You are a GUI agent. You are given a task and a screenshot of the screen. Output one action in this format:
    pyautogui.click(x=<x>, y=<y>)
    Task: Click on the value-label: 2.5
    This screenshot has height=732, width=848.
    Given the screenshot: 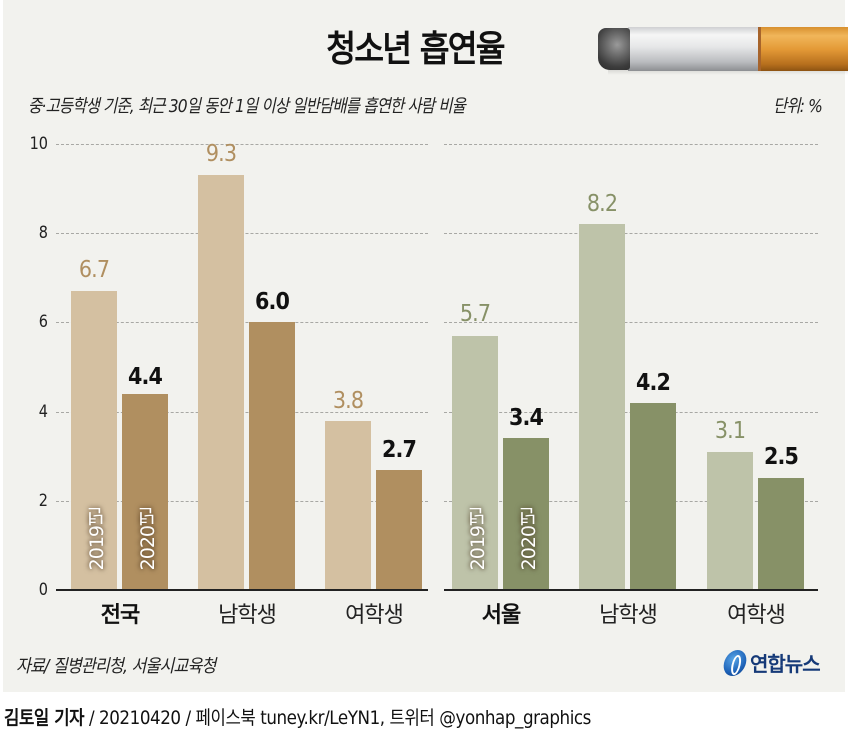 What is the action you would take?
    pyautogui.click(x=781, y=457)
    